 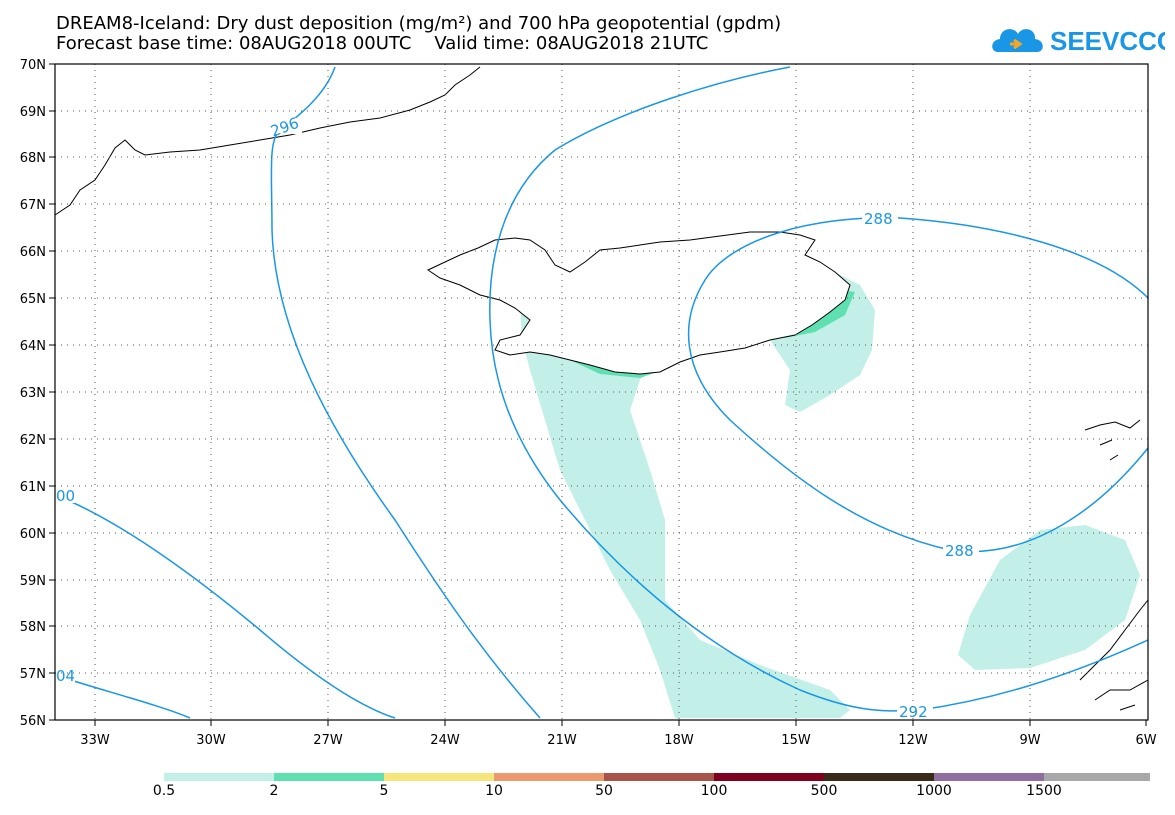 I want to click on logo-text: SEEVCCC, so click(x=1107, y=41).